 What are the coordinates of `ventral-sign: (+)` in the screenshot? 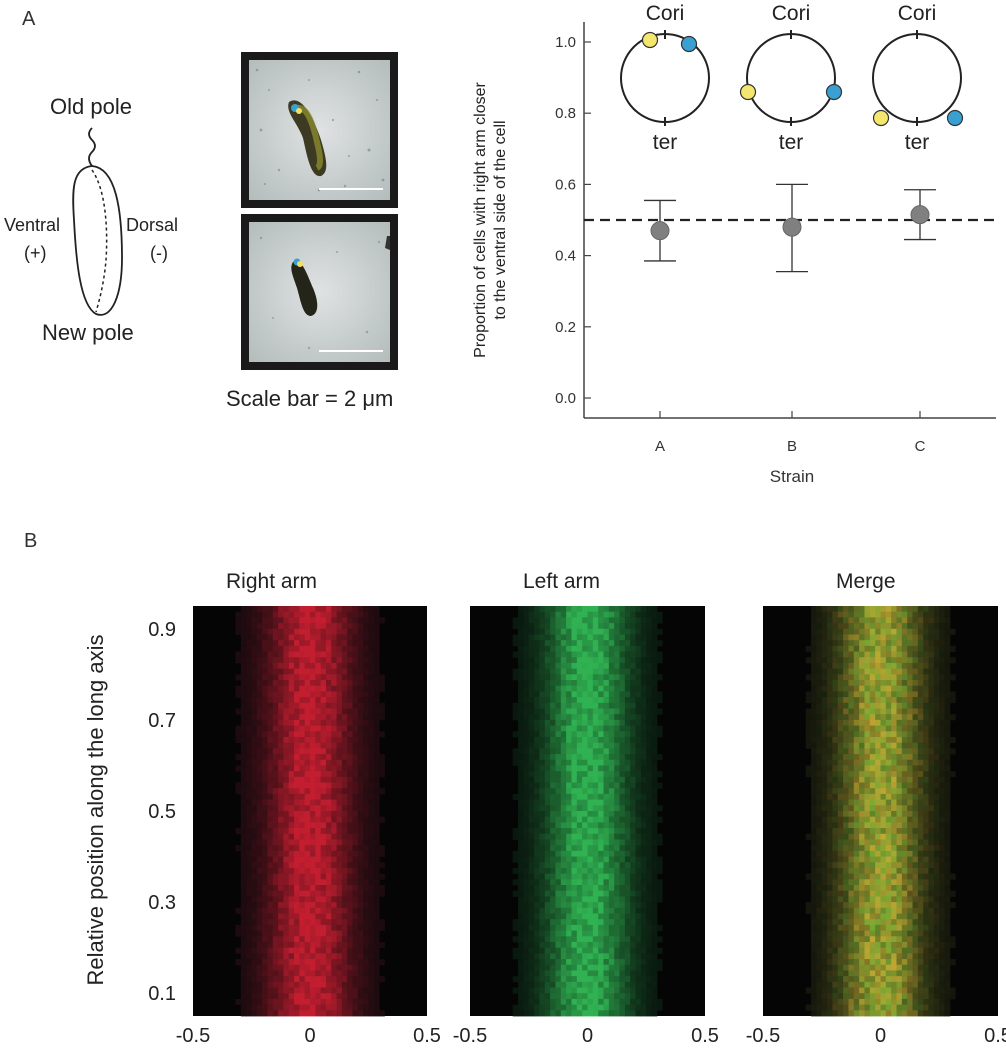 It's located at (35, 253).